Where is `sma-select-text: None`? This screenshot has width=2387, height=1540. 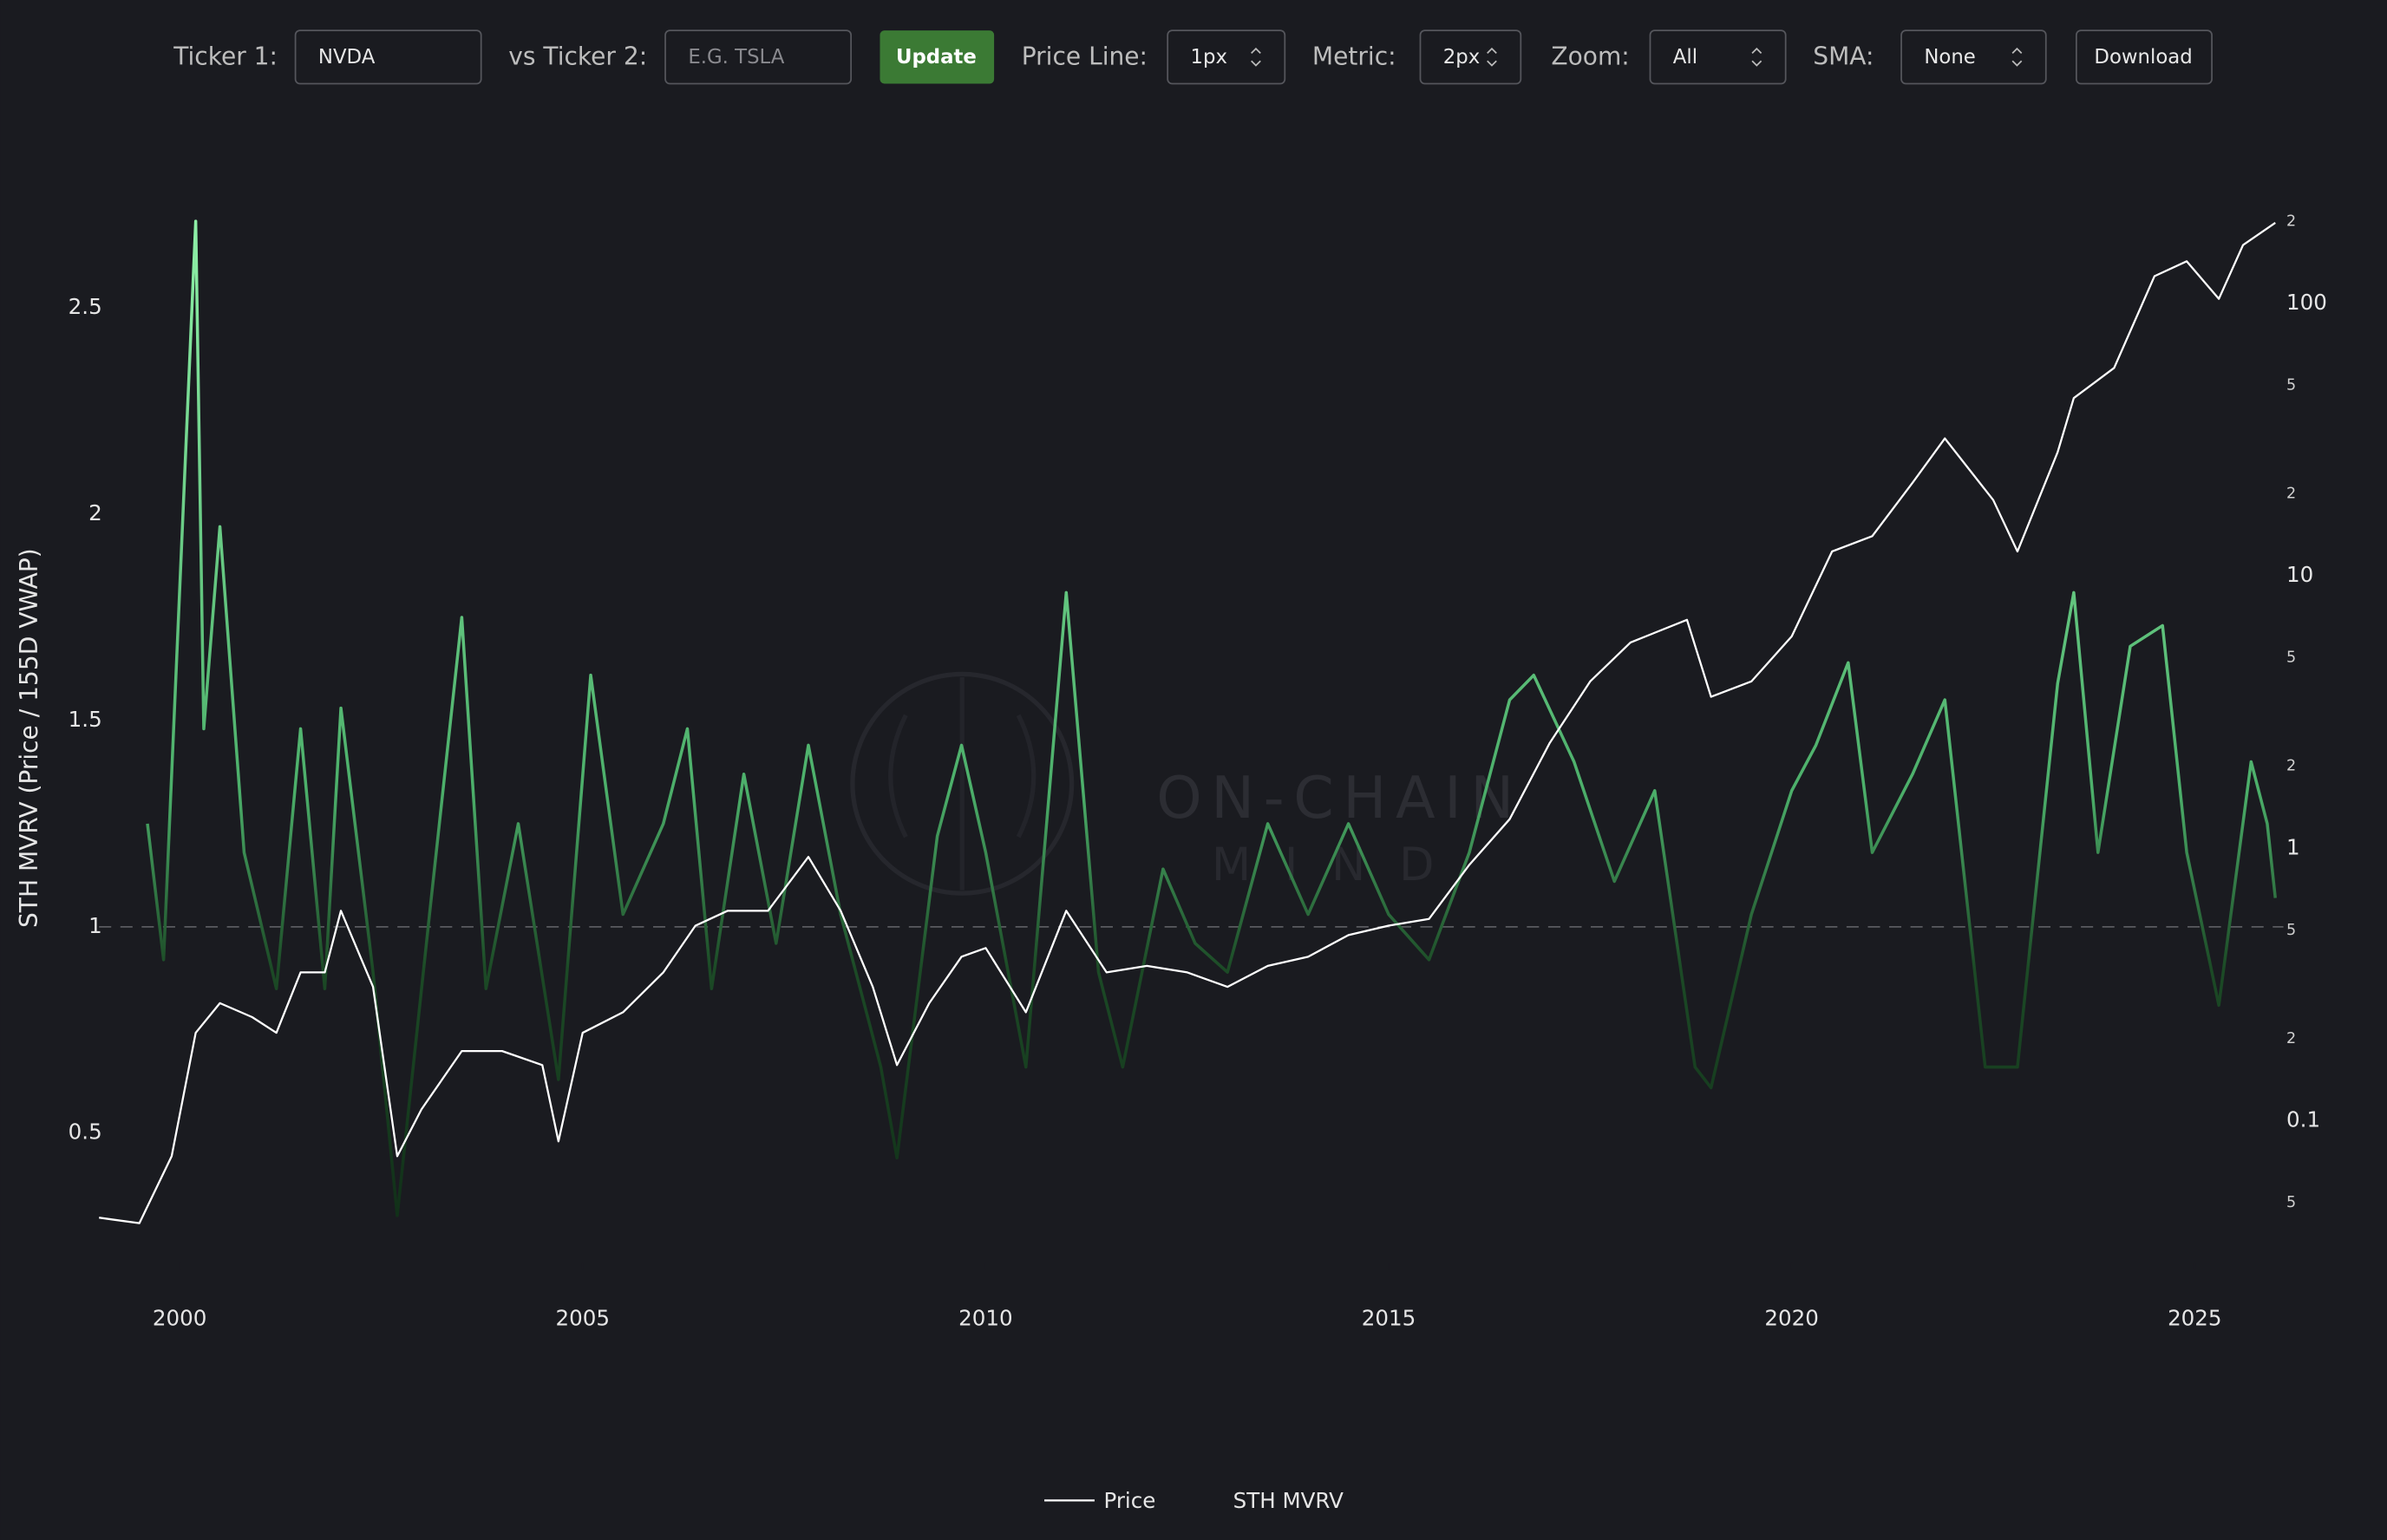
sma-select-text: None is located at coordinates (1949, 58).